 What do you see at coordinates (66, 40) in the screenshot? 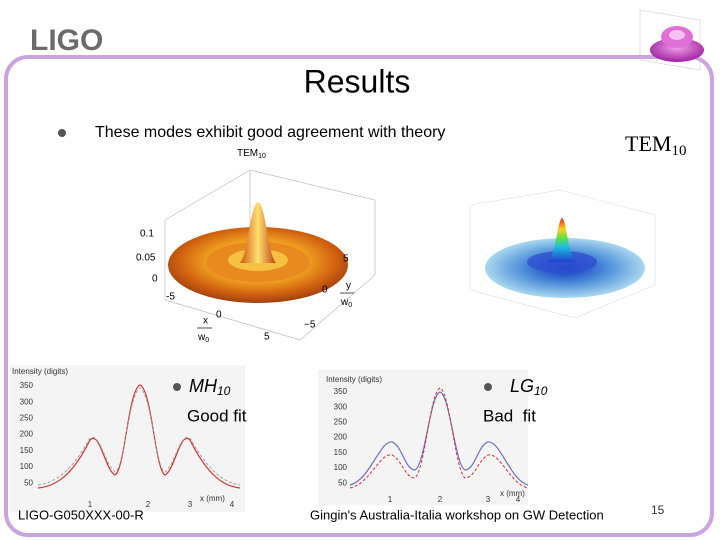
I see `logo: LIGO` at bounding box center [66, 40].